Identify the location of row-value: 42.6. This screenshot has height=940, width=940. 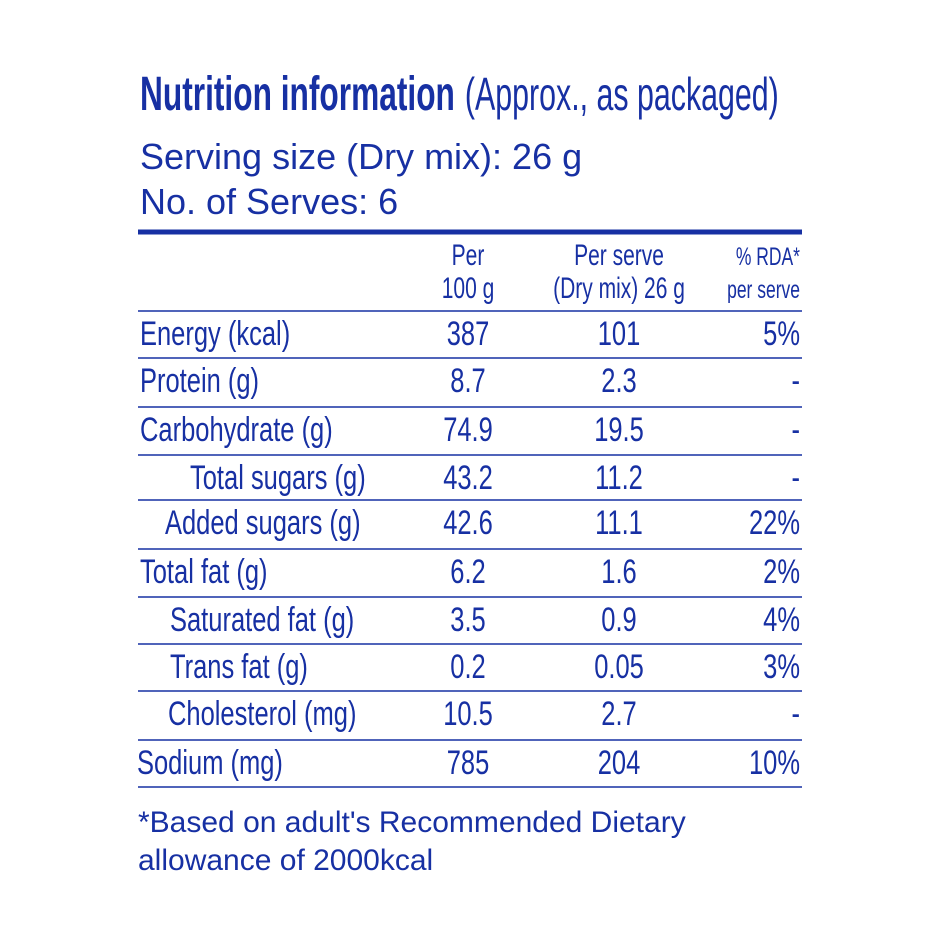
(468, 523).